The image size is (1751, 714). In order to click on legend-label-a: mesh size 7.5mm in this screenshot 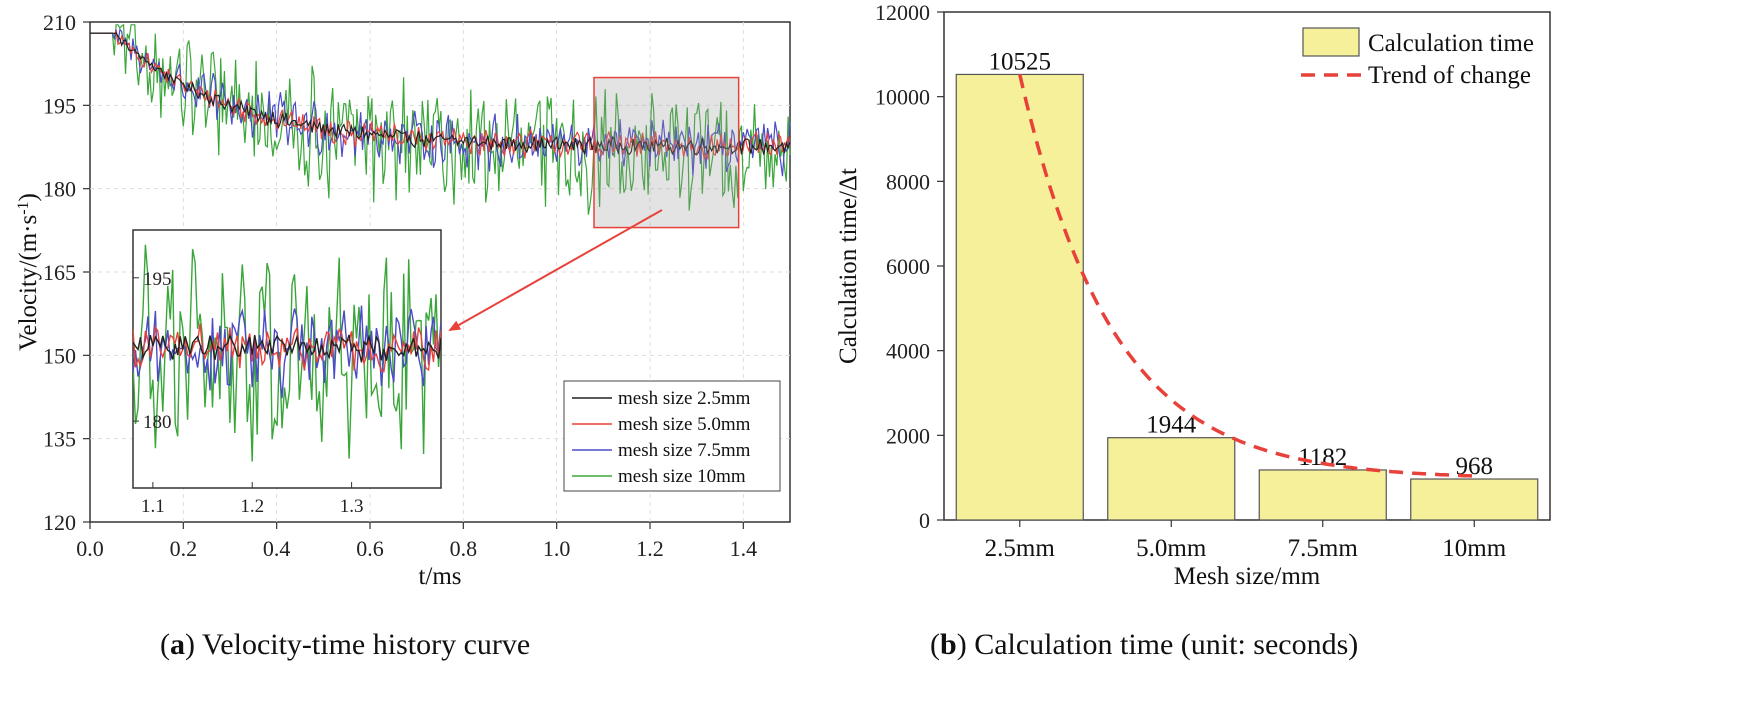, I will do `click(684, 450)`.